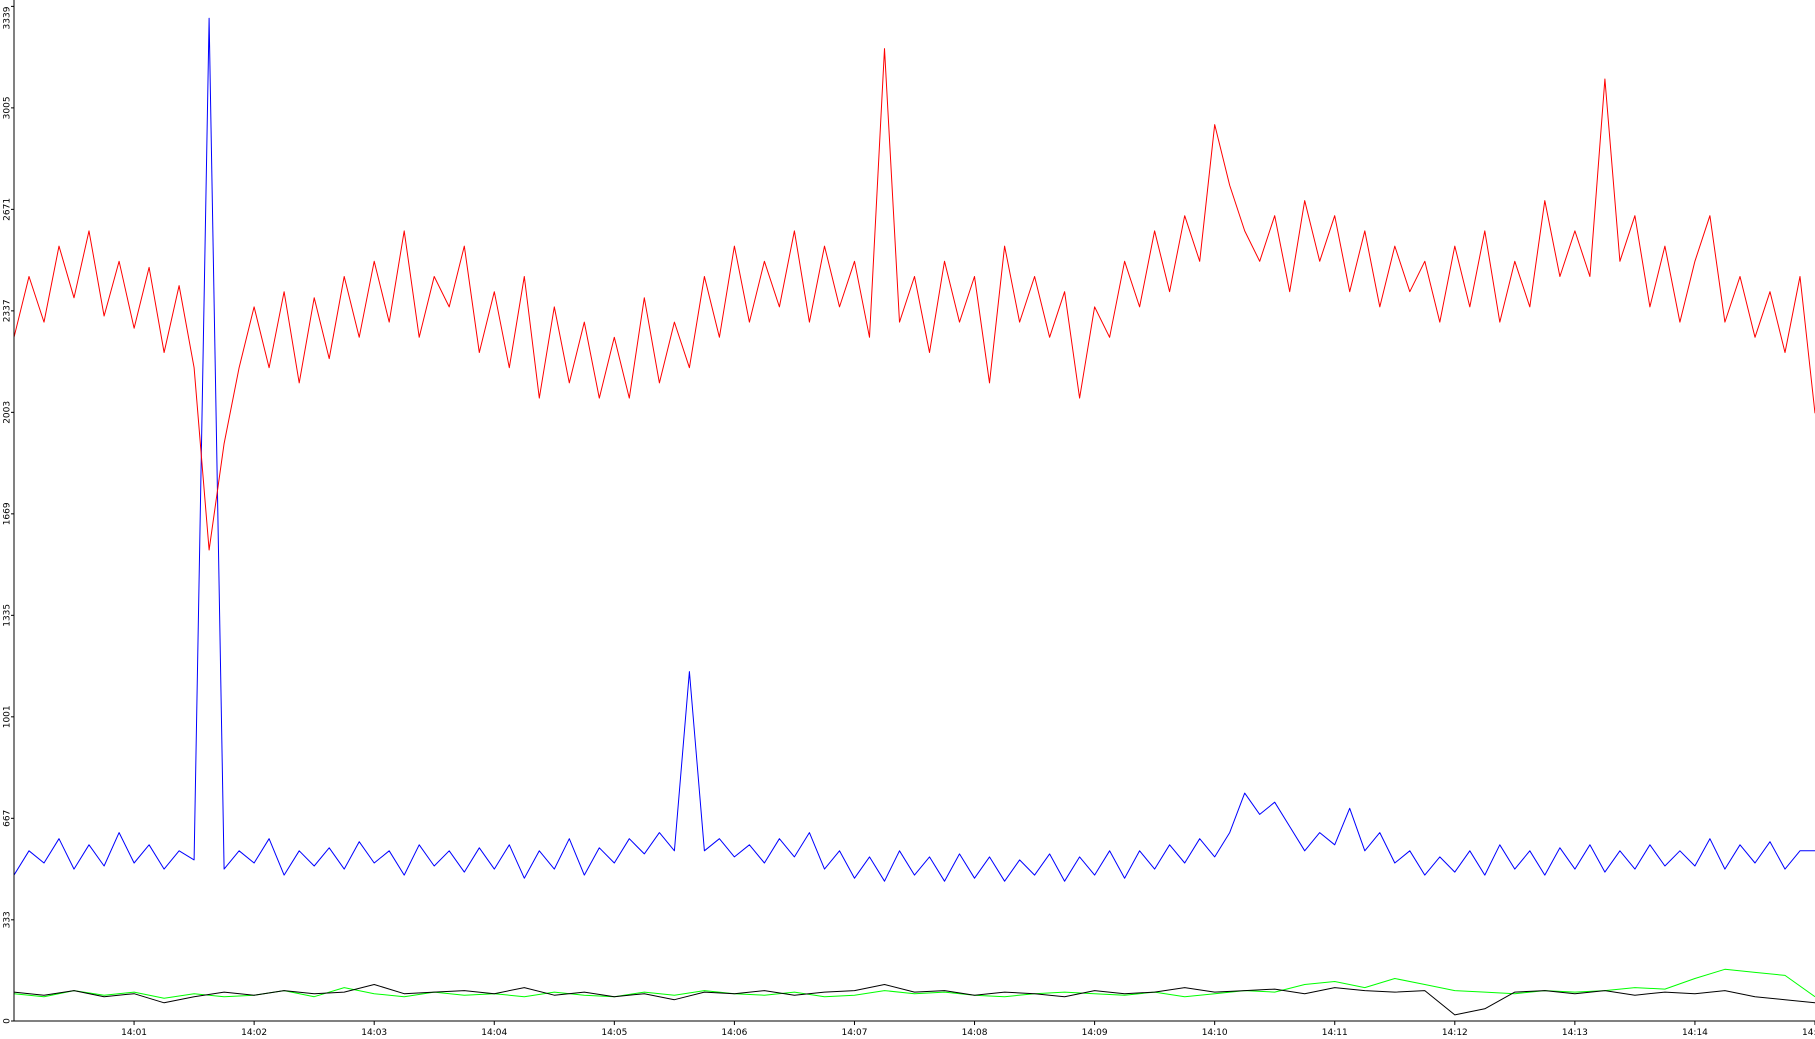 This screenshot has height=1039, width=1815. What do you see at coordinates (134, 1033) in the screenshot?
I see `x-tick-label: 14:01` at bounding box center [134, 1033].